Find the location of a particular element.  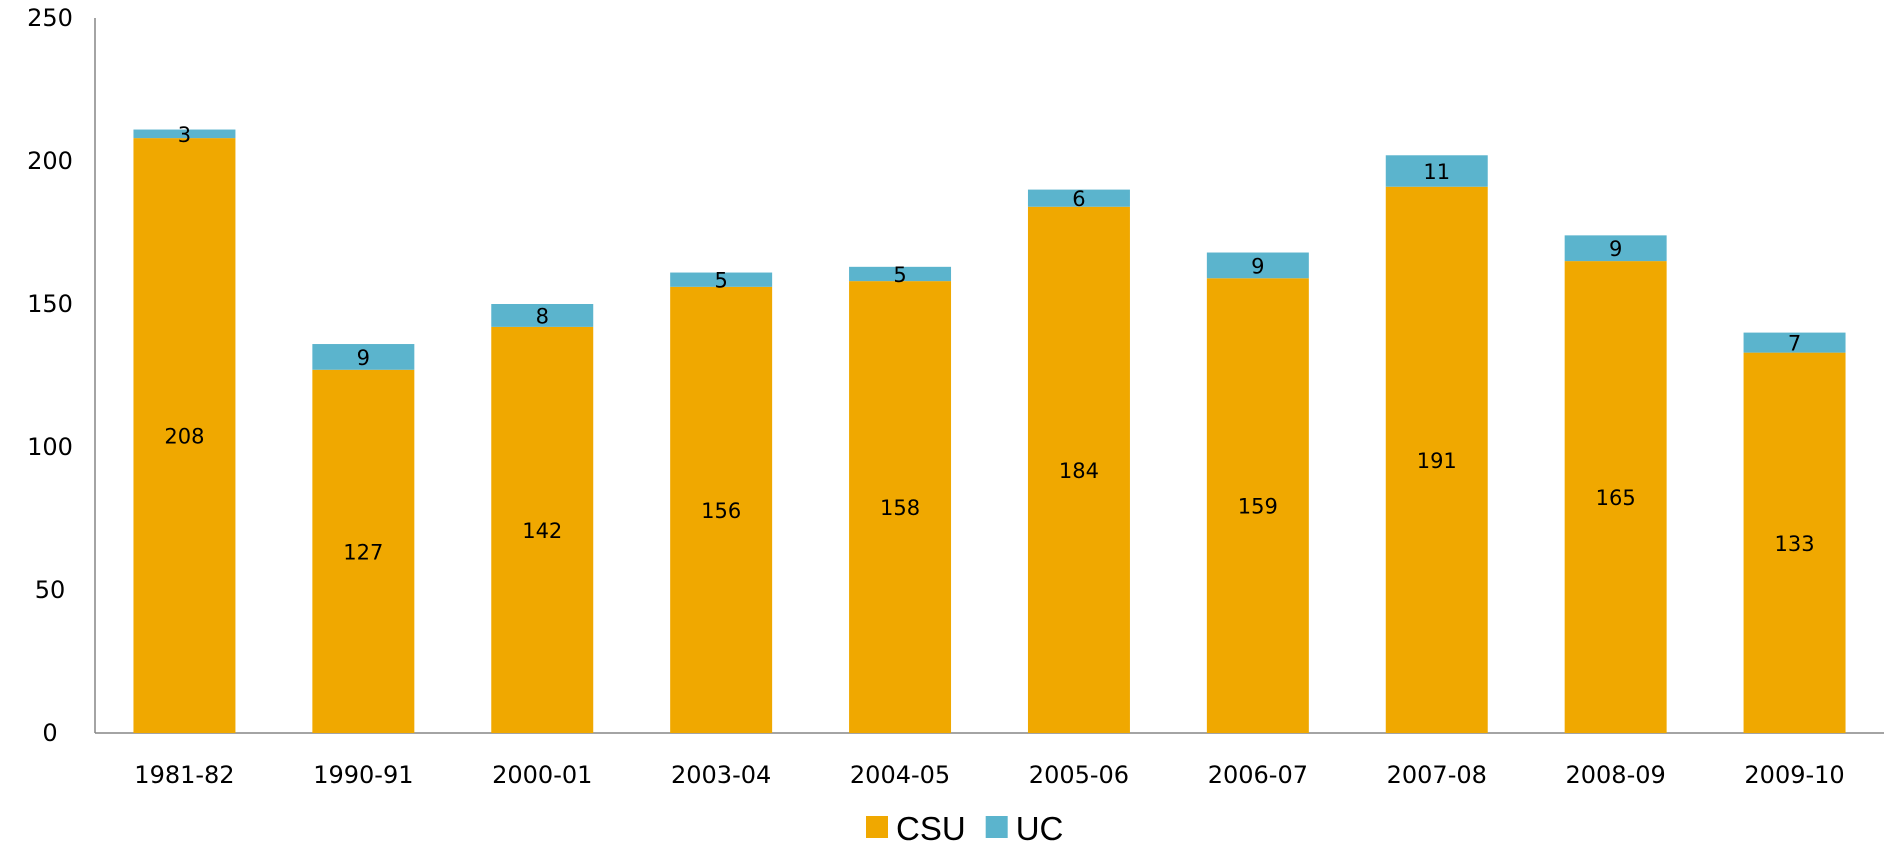

x-tick-label: 1981-82 is located at coordinates (184, 775).